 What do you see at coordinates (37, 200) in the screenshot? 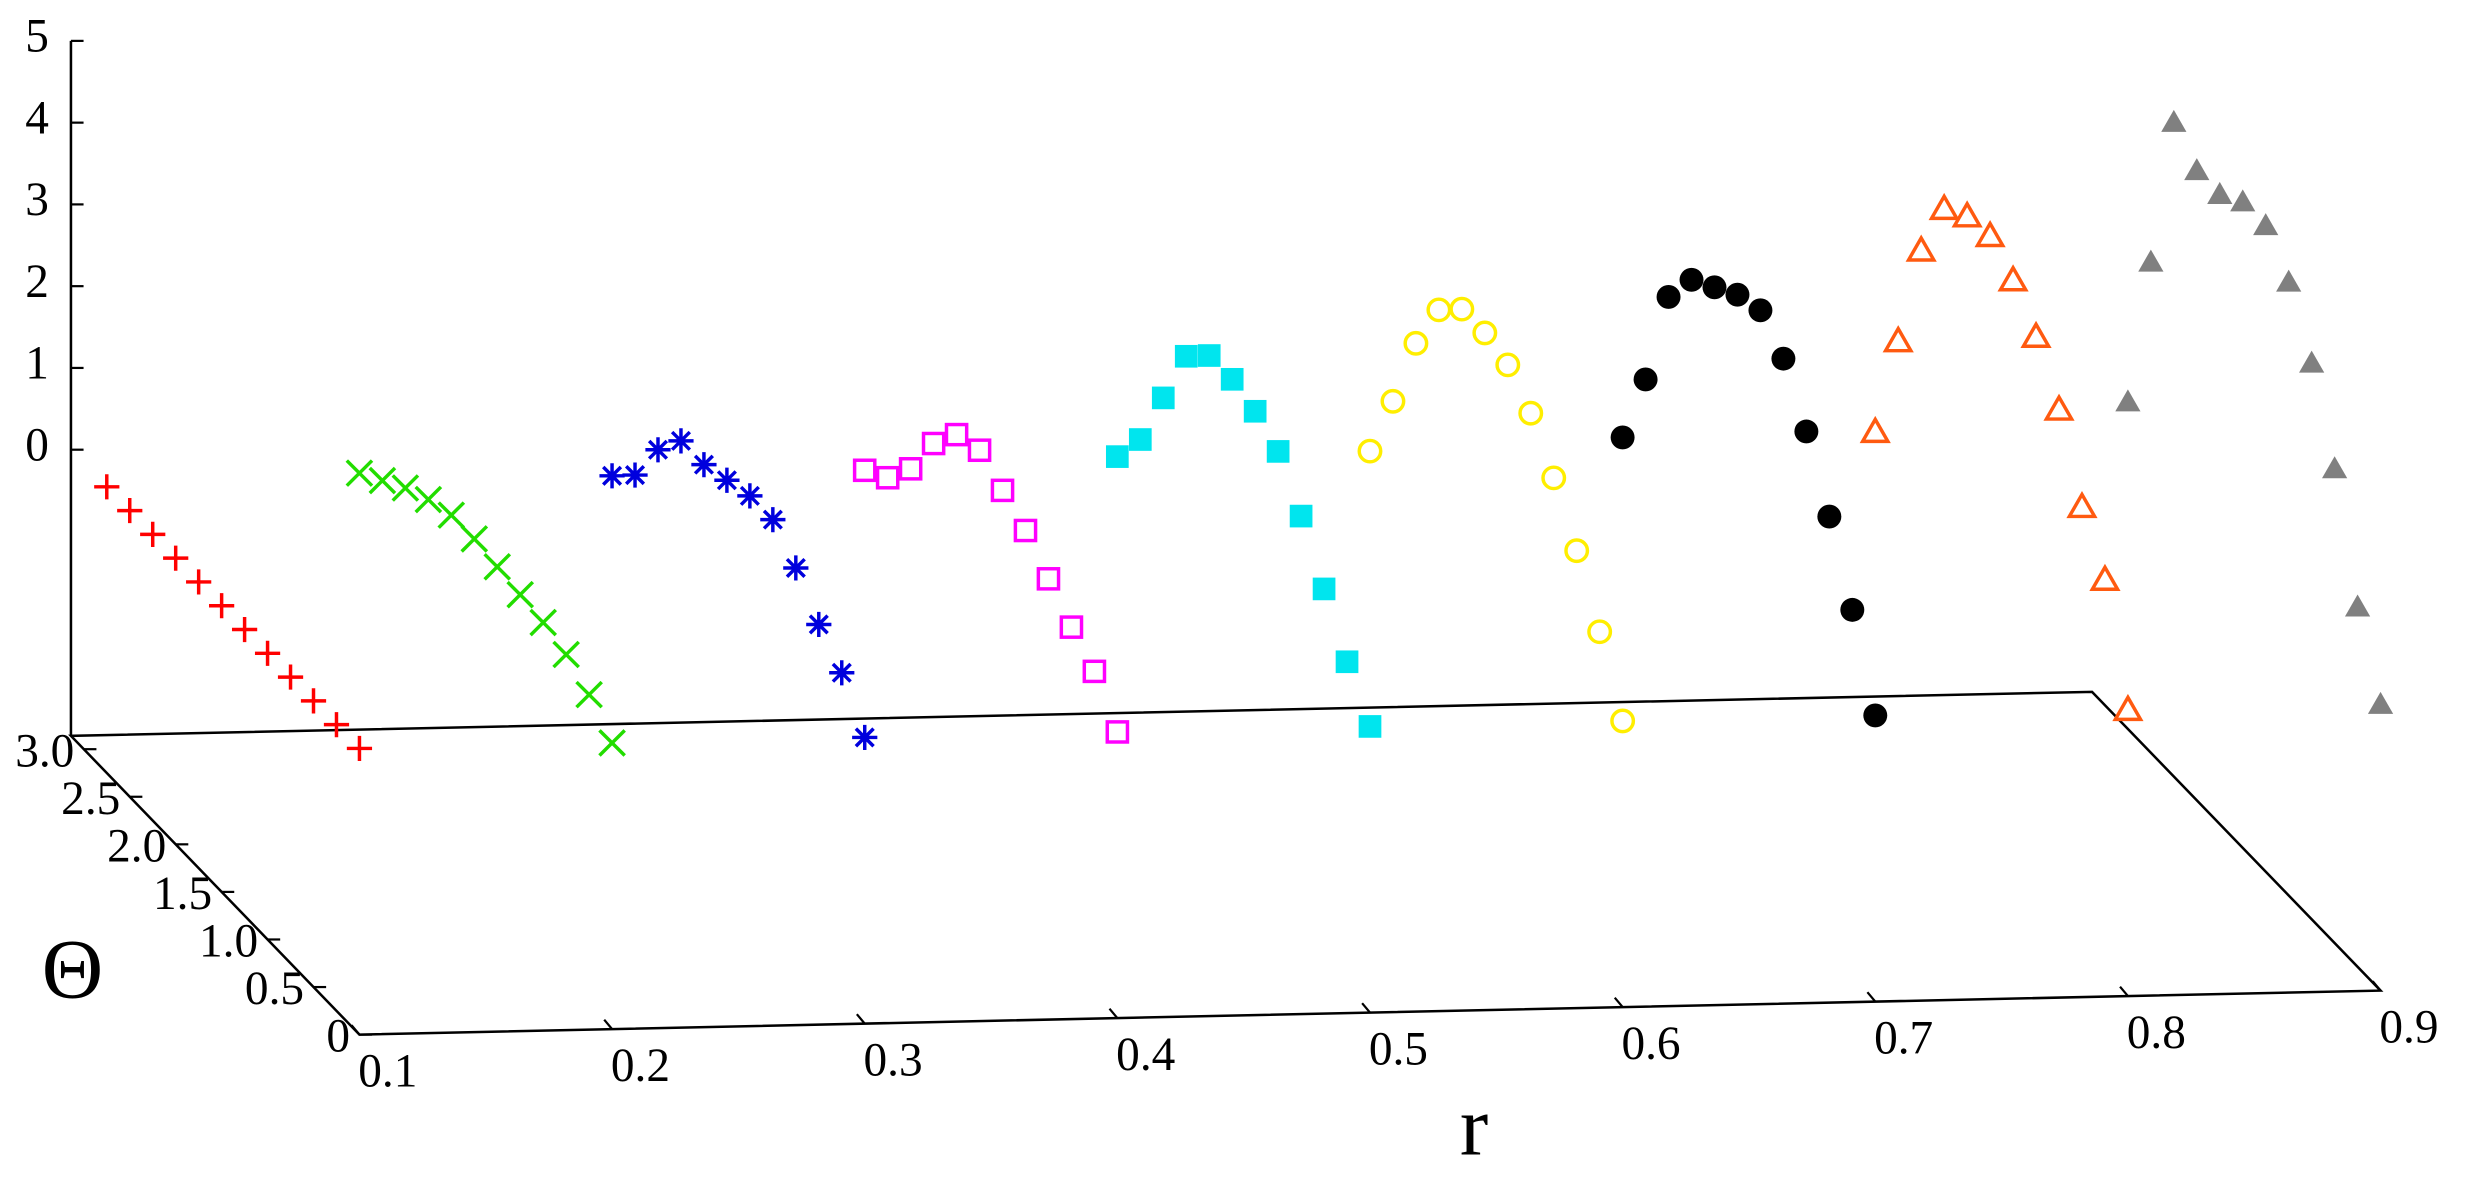
I see `z-tick-label: 3` at bounding box center [37, 200].